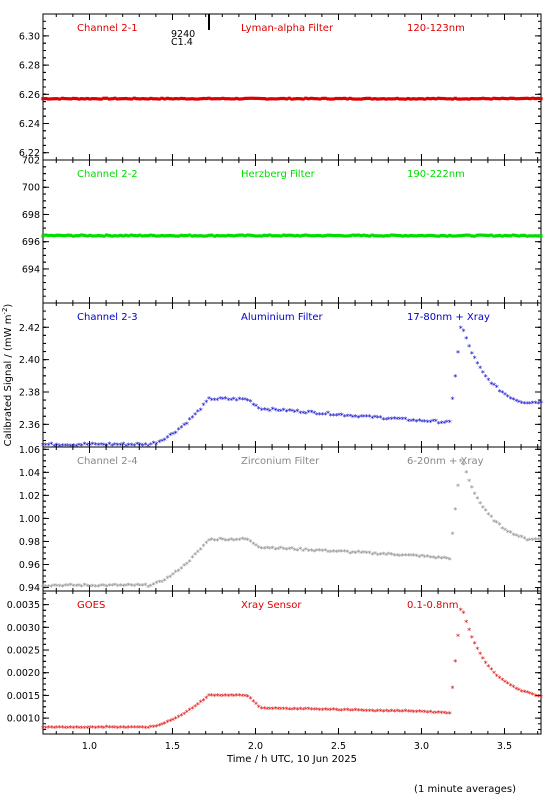 The height and width of the screenshot is (800, 550). I want to click on x-axis-label: Time / h UTC, 10 Jun 2025, so click(291, 759).